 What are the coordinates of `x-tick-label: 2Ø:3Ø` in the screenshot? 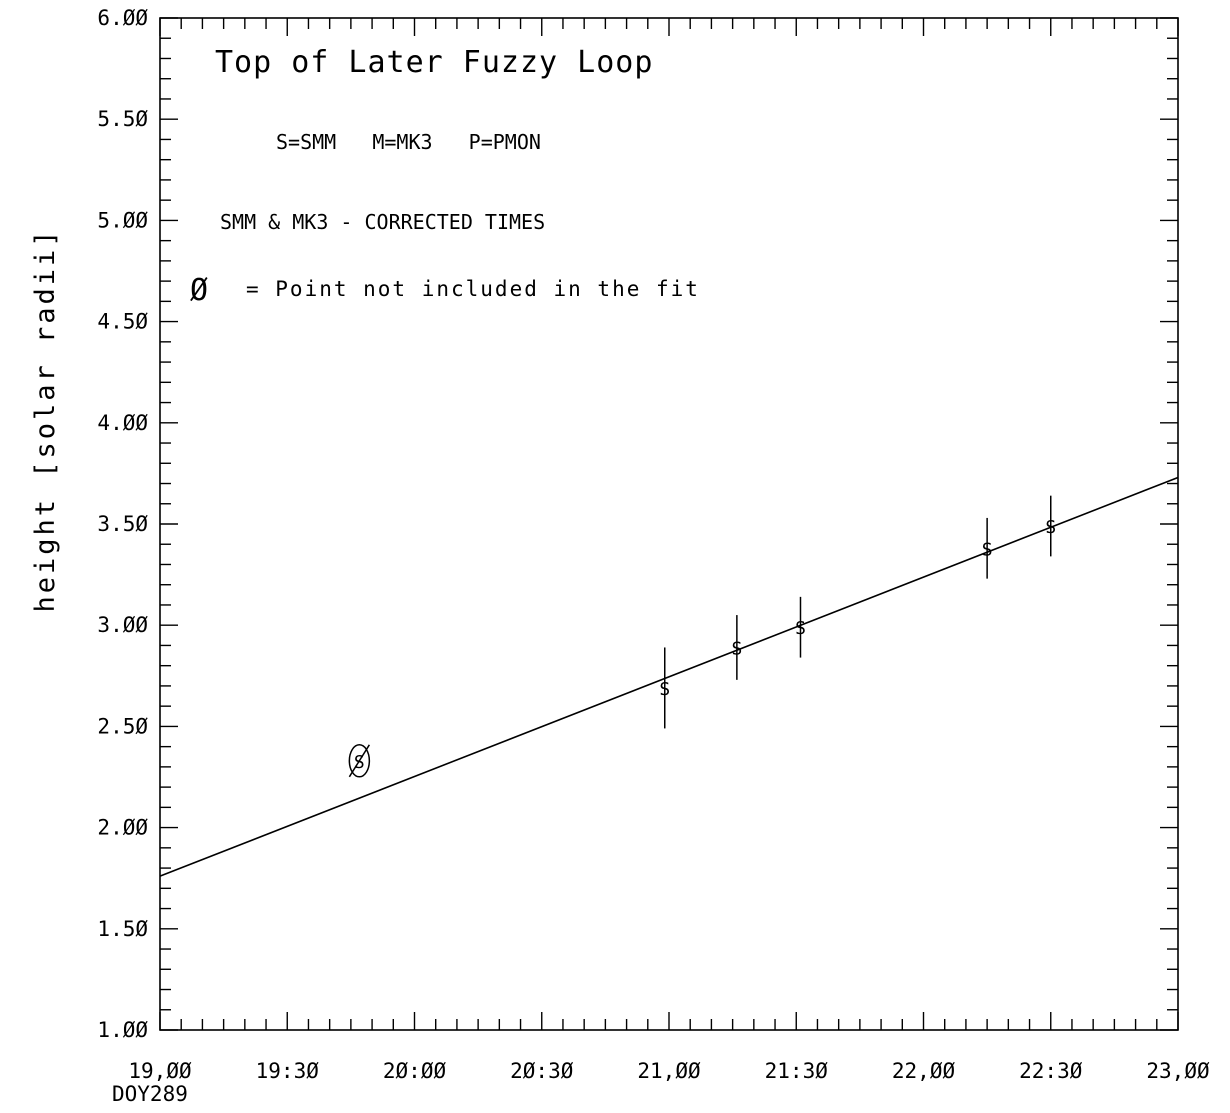 It's located at (542, 1071).